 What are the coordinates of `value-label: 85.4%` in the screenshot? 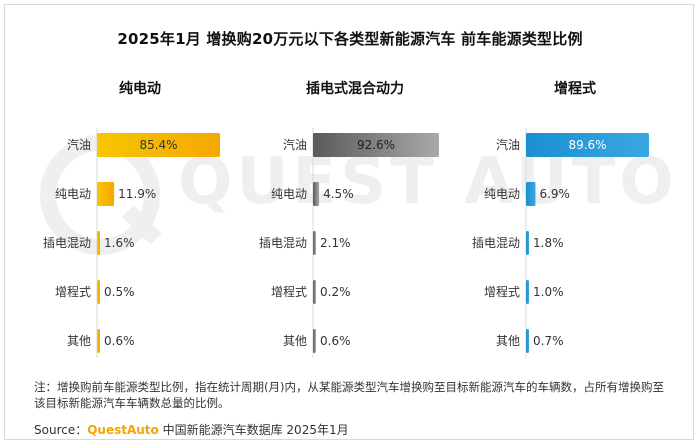 It's located at (158, 145).